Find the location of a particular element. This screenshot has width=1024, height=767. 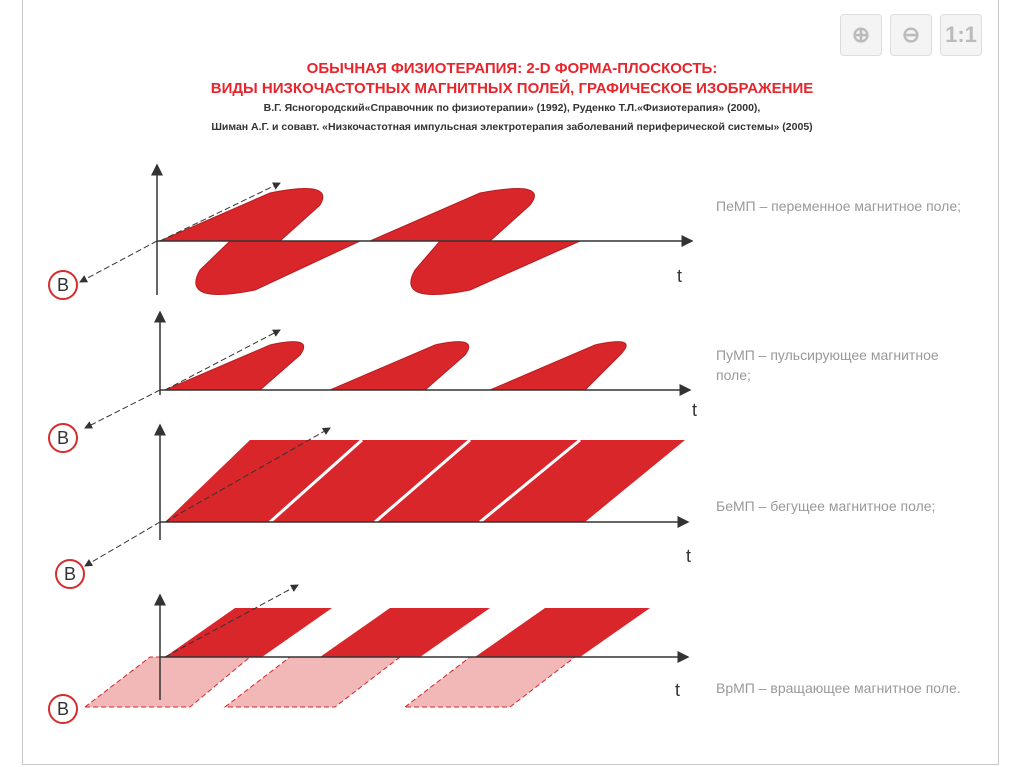

magnifier-plus-icon: ⊕ is located at coordinates (861, 34).